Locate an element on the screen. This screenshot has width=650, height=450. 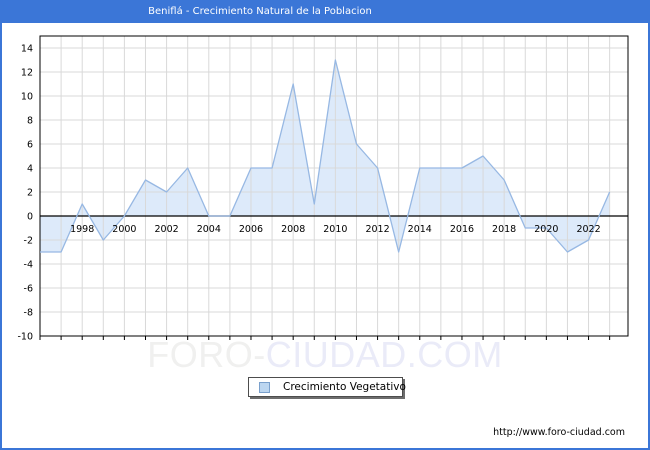
legend: Crecimiento Vegetativo is located at coordinates (327, 387).